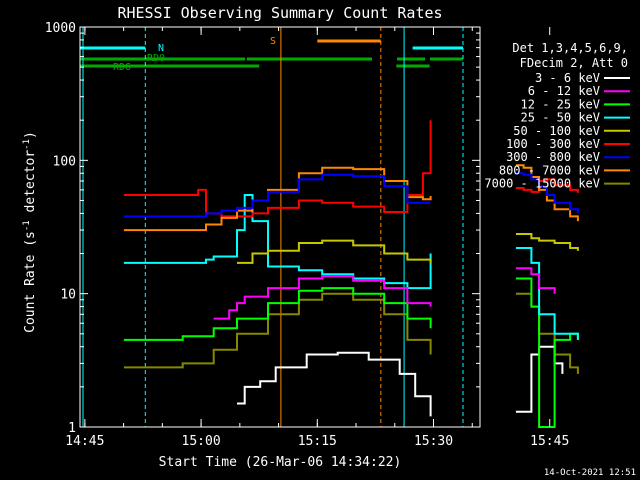  What do you see at coordinates (560, 118) in the screenshot?
I see `legend-entry-label: 25 - 50 keV` at bounding box center [560, 118].